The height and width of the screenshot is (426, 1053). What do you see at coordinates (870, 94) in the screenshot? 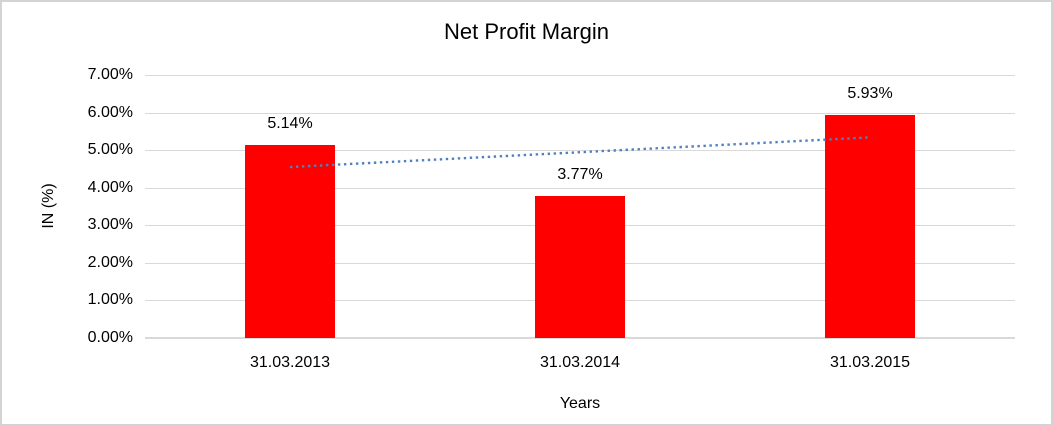
I see `bar-data-label: 5.93%` at bounding box center [870, 94].